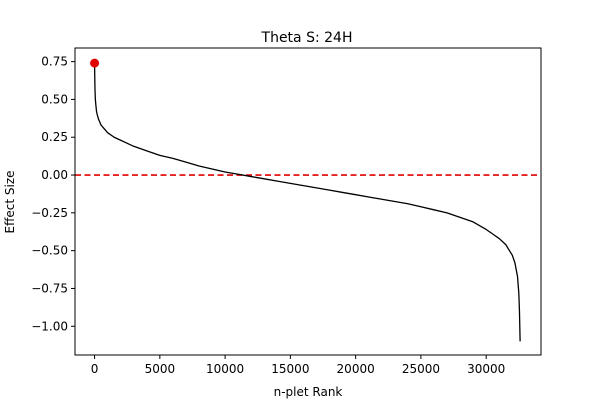 The height and width of the screenshot is (400, 600). What do you see at coordinates (95, 369) in the screenshot?
I see `x-tick-label: 0` at bounding box center [95, 369].